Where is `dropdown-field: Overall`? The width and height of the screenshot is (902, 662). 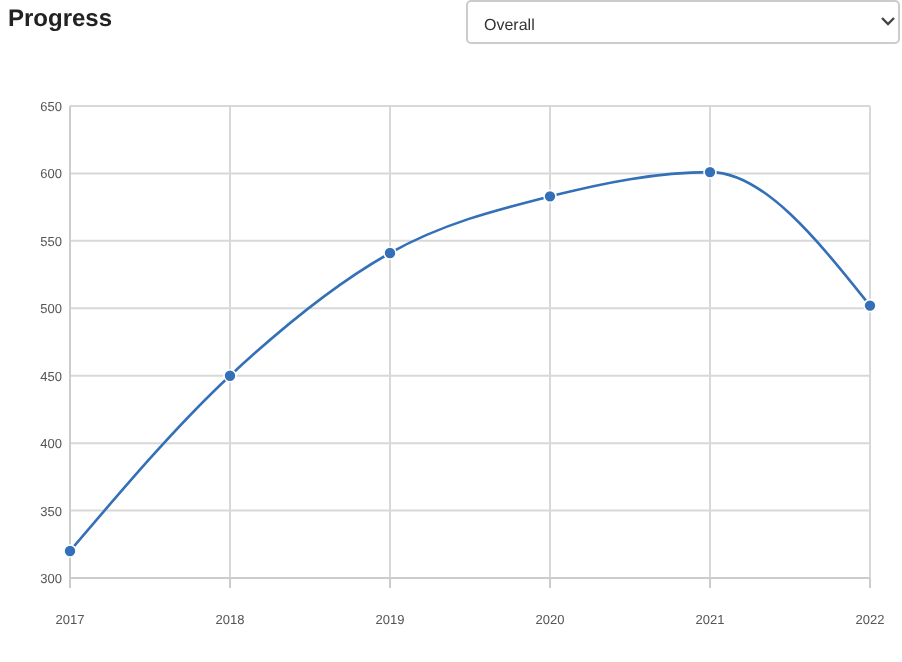
dropdown-field: Overall is located at coordinates (683, 22).